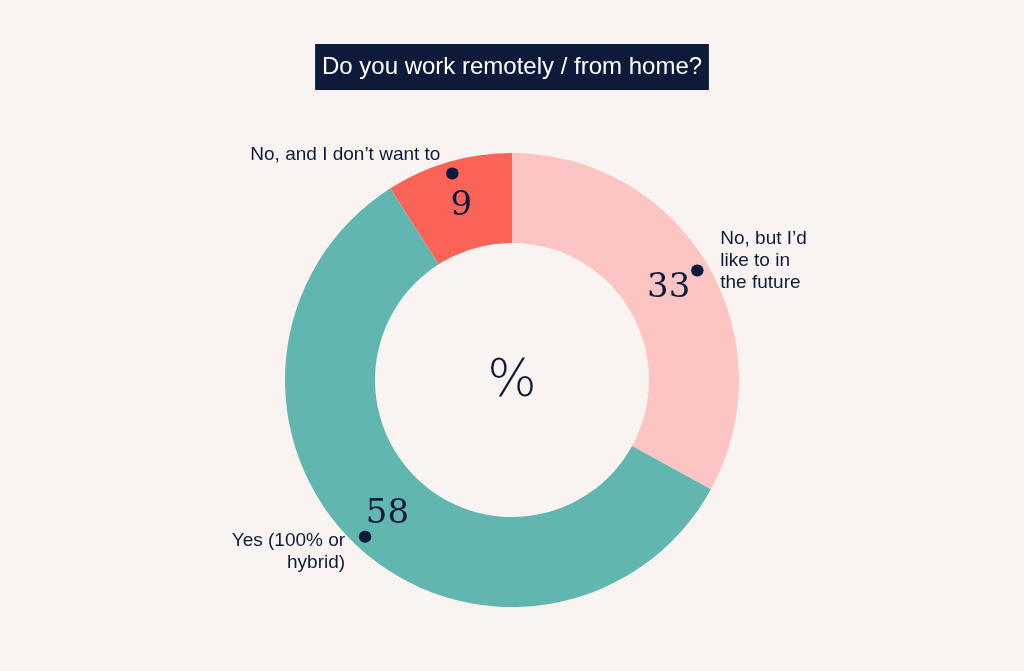 The width and height of the screenshot is (1024, 671). What do you see at coordinates (345, 154) in the screenshot?
I see `slice-label: No, and I don’t want to` at bounding box center [345, 154].